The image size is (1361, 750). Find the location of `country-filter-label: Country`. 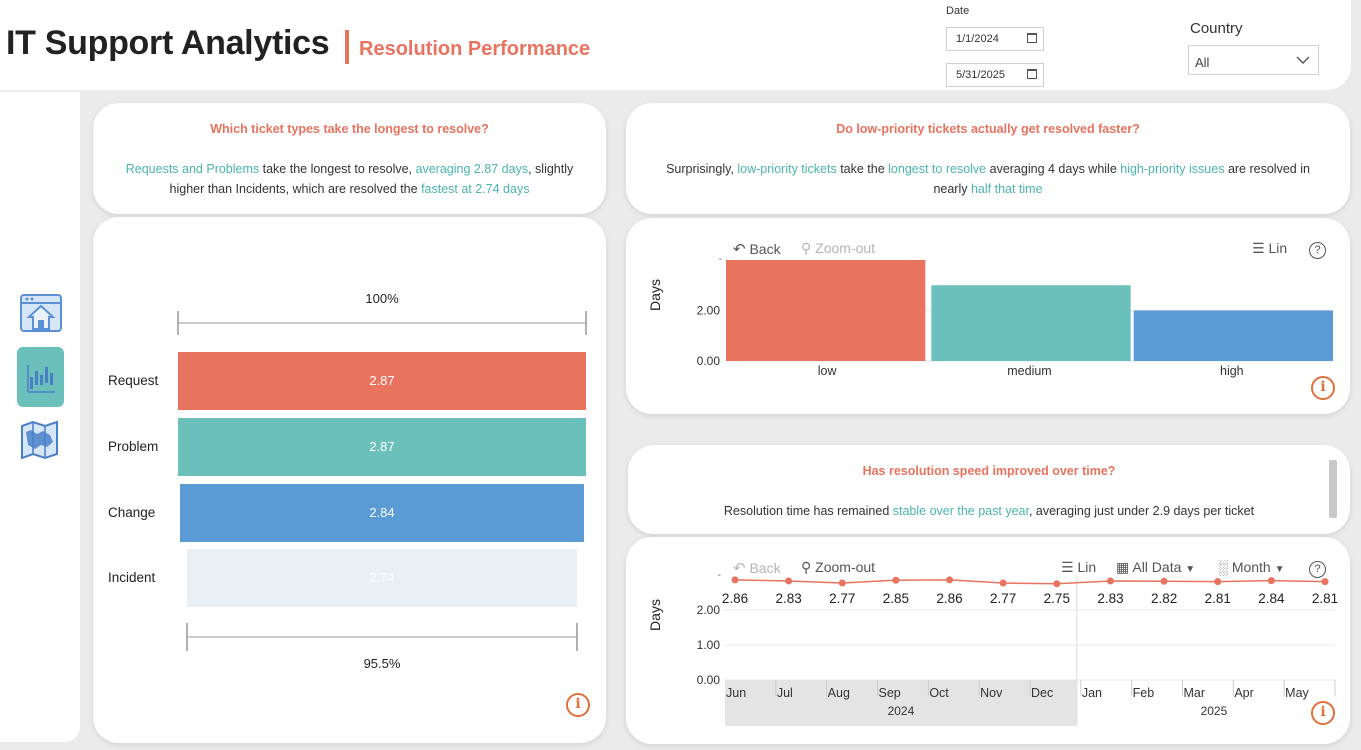

country-filter-label: Country is located at coordinates (1216, 28).